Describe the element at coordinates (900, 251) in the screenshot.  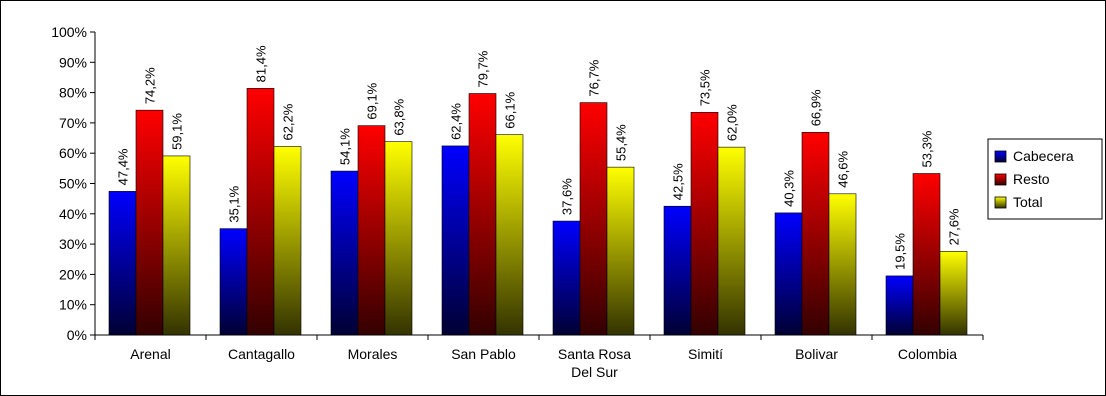
I see `data-label: 19,5%` at that location.